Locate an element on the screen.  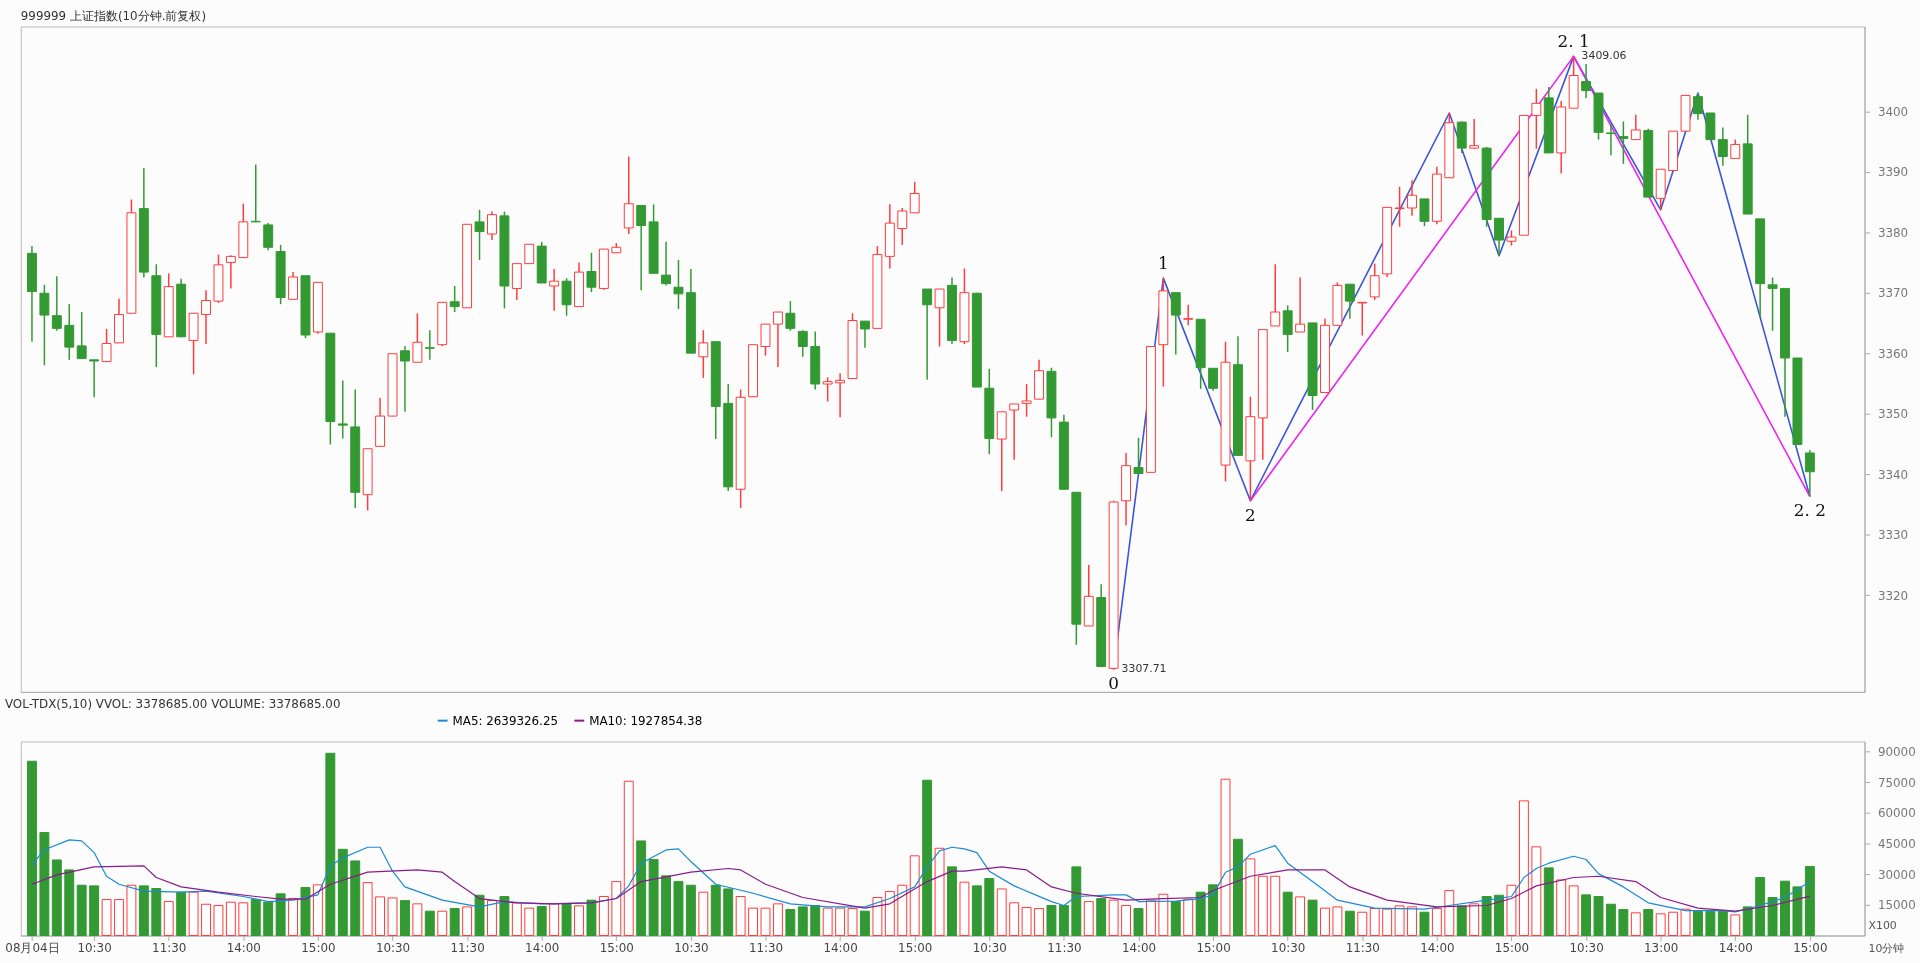
y-tick-label: 3330 is located at coordinates (1893, 535).